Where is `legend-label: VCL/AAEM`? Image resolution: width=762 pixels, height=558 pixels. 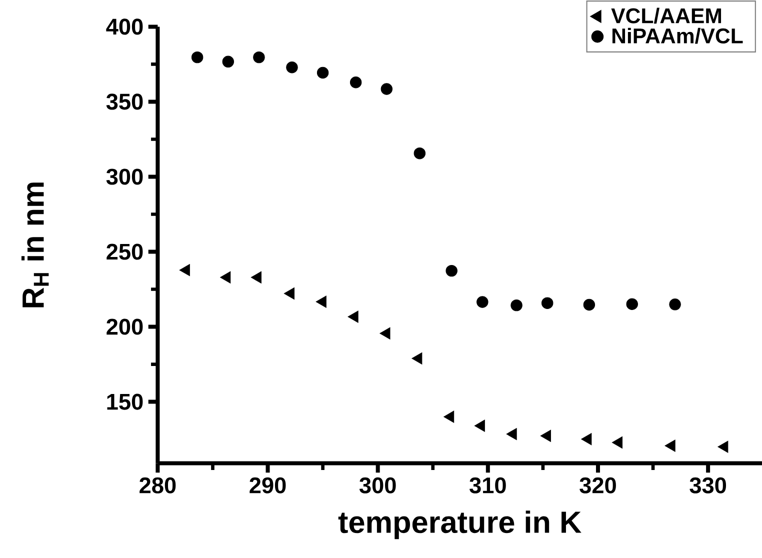 legend-label: VCL/AAEM is located at coordinates (666, 16).